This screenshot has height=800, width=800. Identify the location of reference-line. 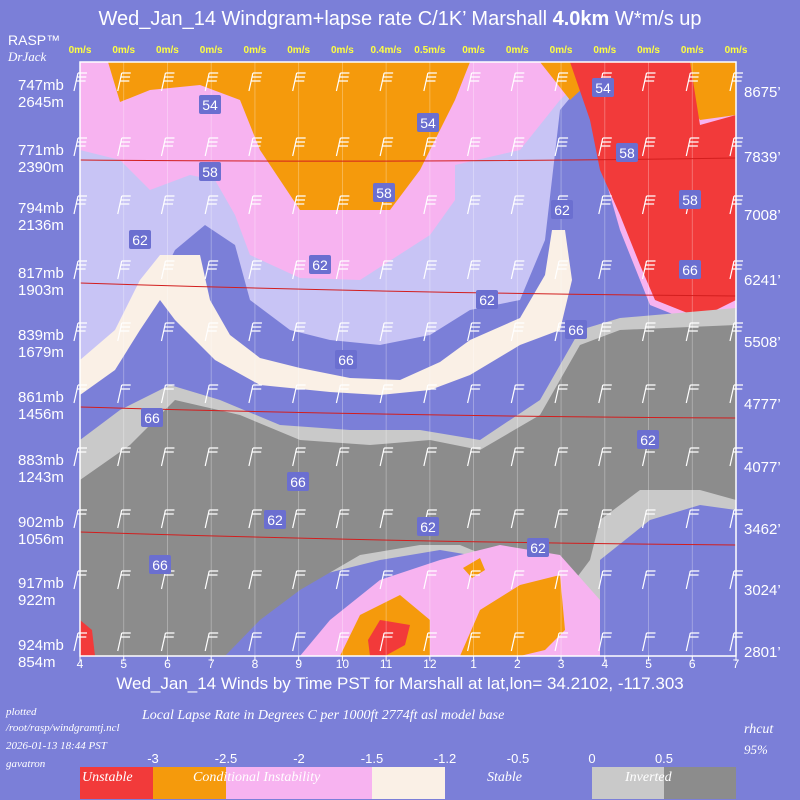
(408, 289).